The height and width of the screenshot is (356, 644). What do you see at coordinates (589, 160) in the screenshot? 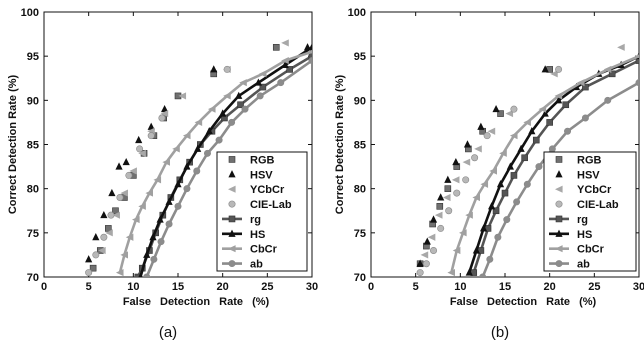
I see `legend-label: RGB` at bounding box center [589, 160].